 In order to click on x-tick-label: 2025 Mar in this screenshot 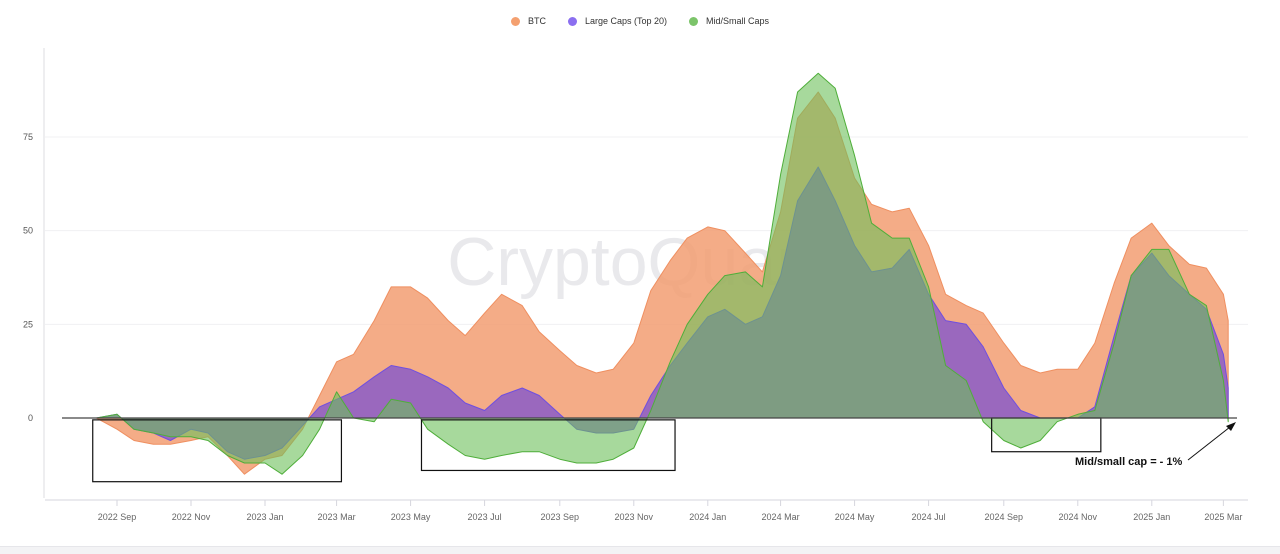, I will do `click(1223, 517)`.